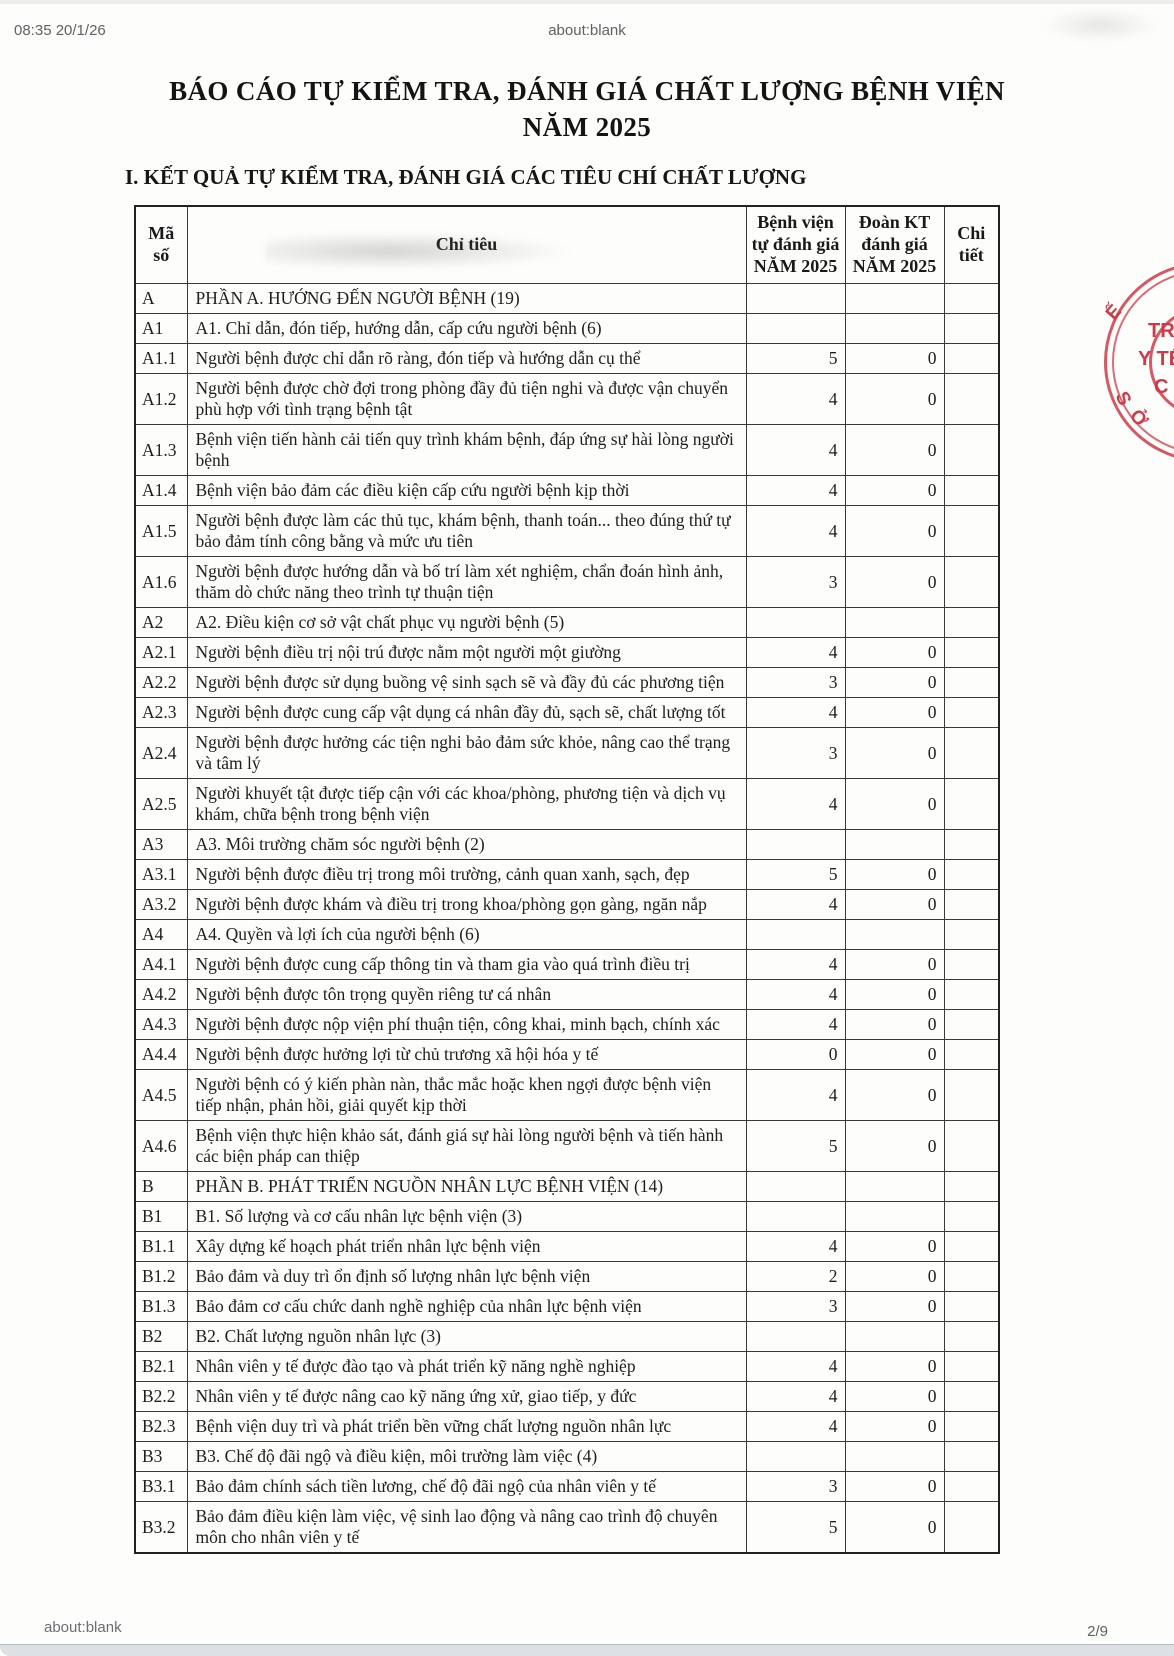 The height and width of the screenshot is (1656, 1174). What do you see at coordinates (795, 1055) in the screenshot?
I see `self-assessment-score: 0` at bounding box center [795, 1055].